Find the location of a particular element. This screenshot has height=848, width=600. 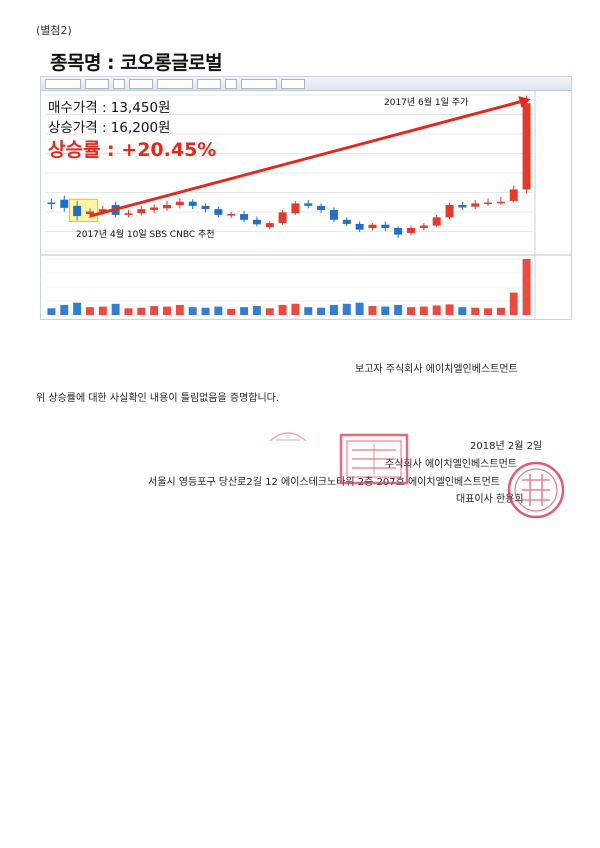

chart-toolbar is located at coordinates (306, 84).